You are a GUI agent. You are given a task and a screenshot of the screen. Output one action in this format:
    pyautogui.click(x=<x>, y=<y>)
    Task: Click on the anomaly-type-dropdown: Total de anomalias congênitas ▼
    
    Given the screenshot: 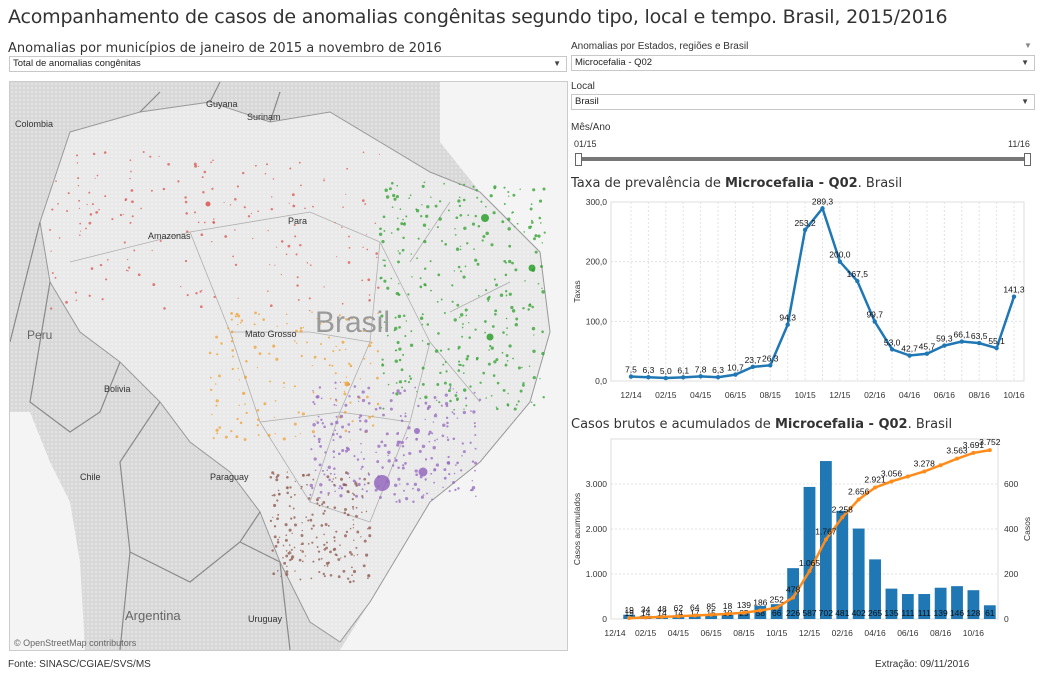 What is the action you would take?
    pyautogui.click(x=288, y=64)
    